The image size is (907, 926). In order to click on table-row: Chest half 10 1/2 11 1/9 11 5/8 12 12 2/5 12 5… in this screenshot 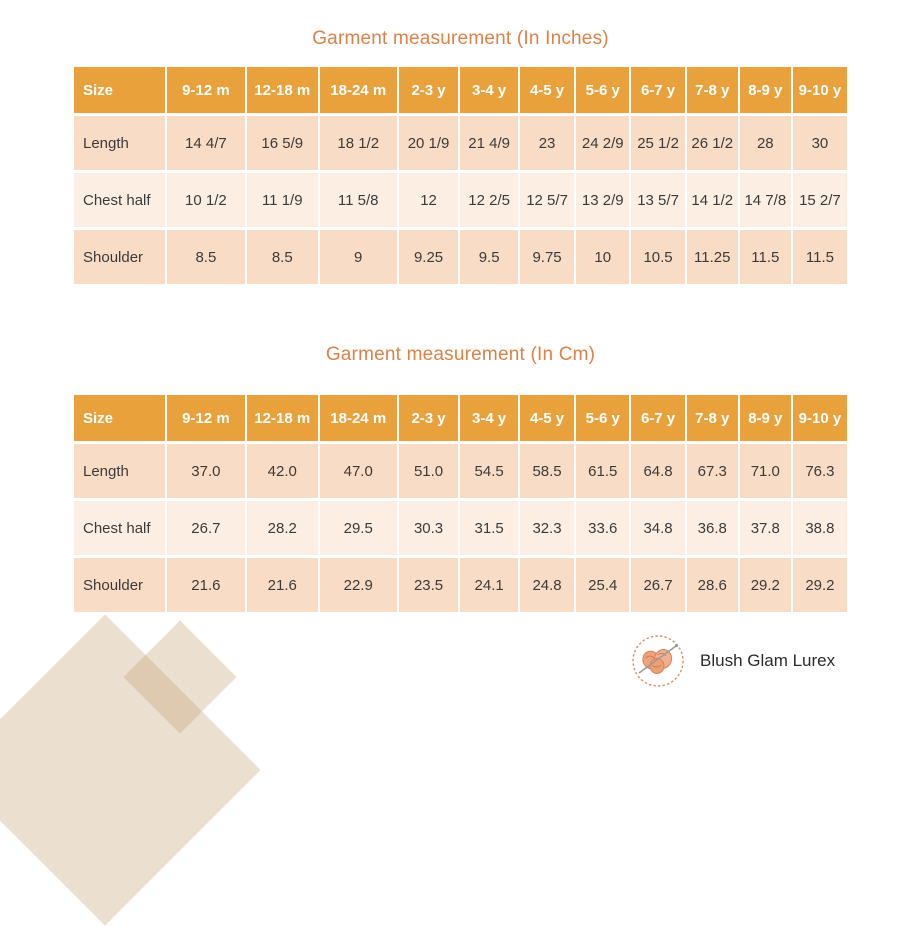, I will do `click(460, 200)`.